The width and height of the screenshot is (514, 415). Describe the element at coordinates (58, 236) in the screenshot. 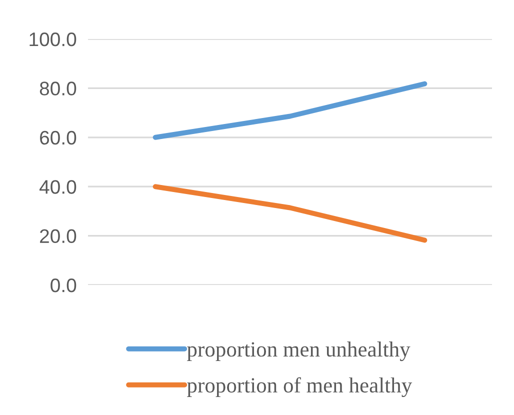

I see `y-tick-label: 20.0` at that location.